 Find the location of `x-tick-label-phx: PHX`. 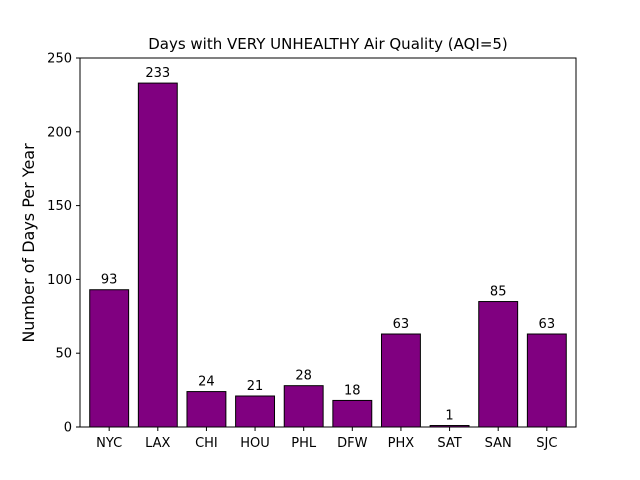

x-tick-label-phx: PHX is located at coordinates (401, 443).